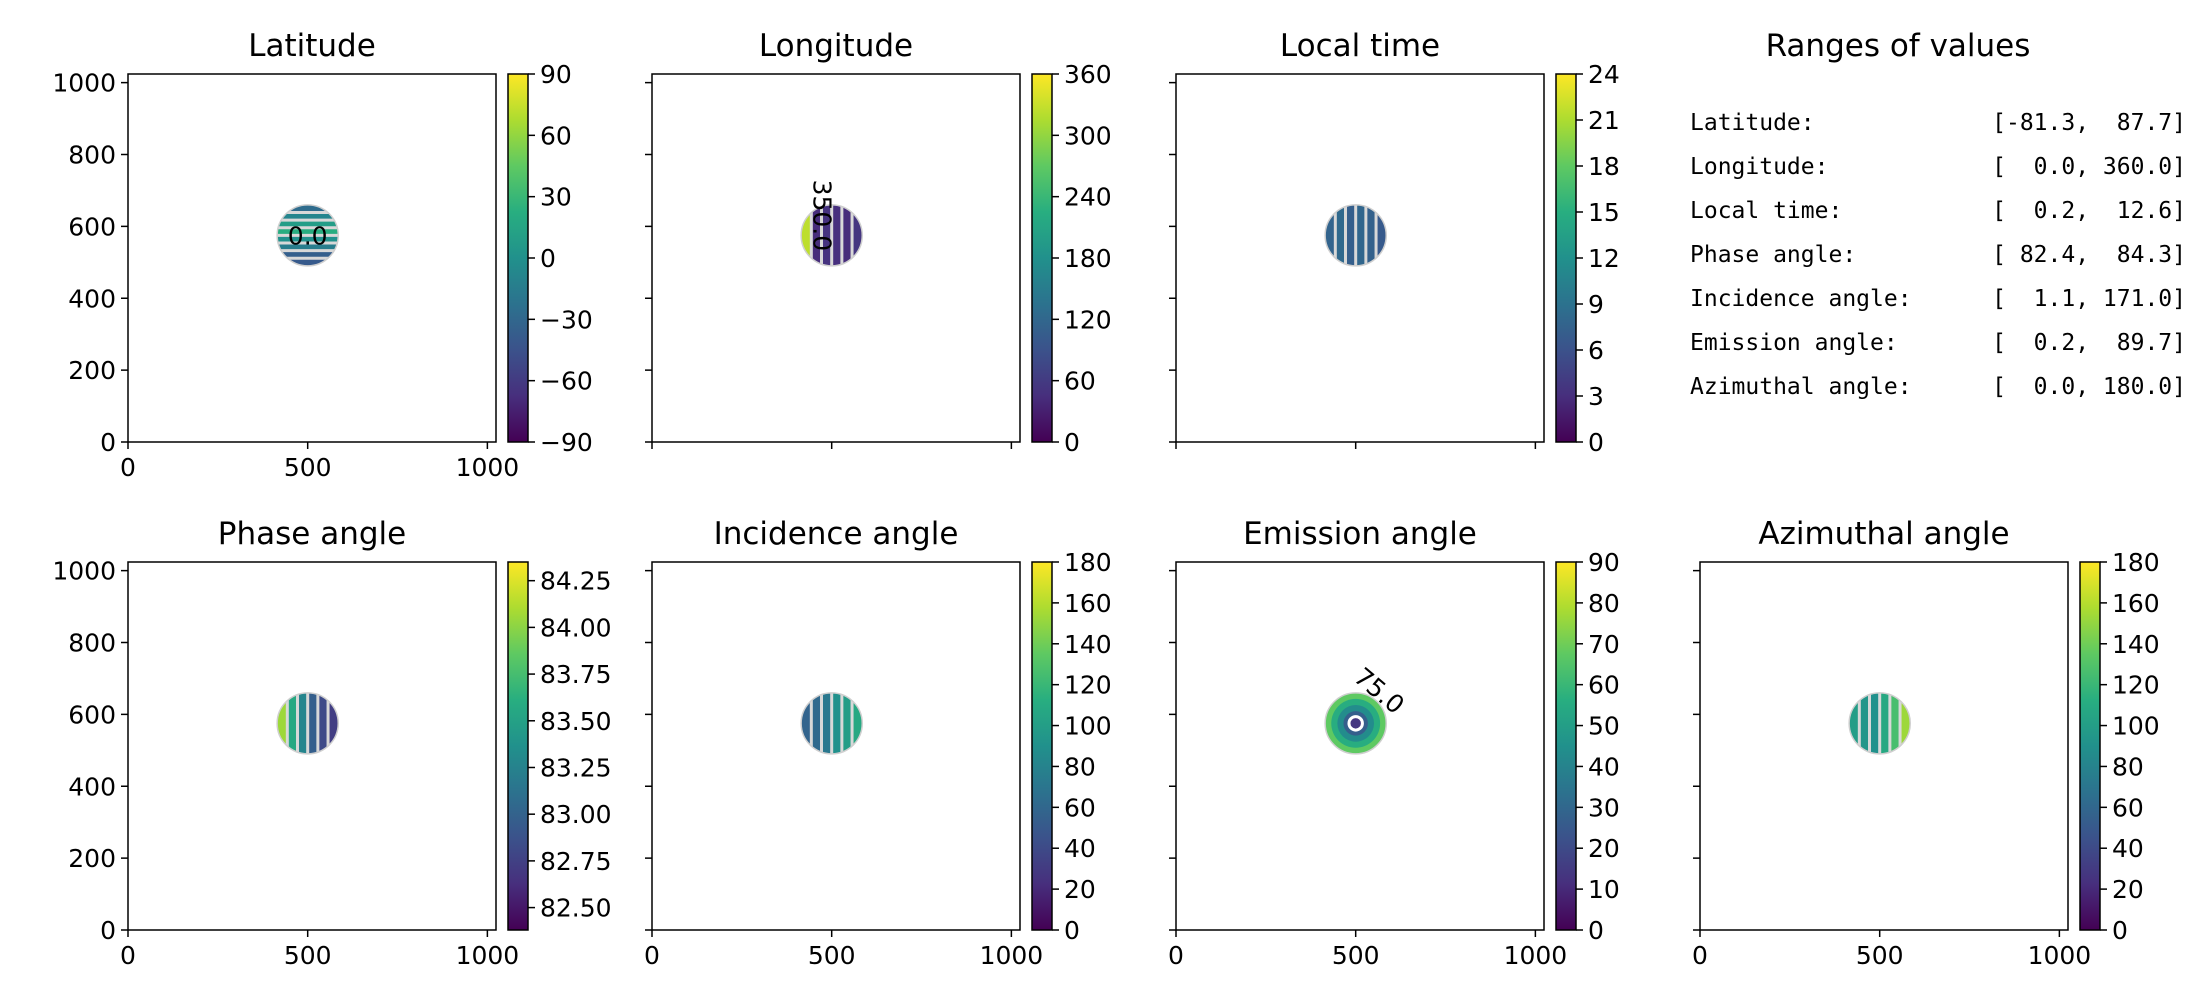 The width and height of the screenshot is (2200, 1000). I want to click on range-label: Phase angle:, so click(1773, 255).